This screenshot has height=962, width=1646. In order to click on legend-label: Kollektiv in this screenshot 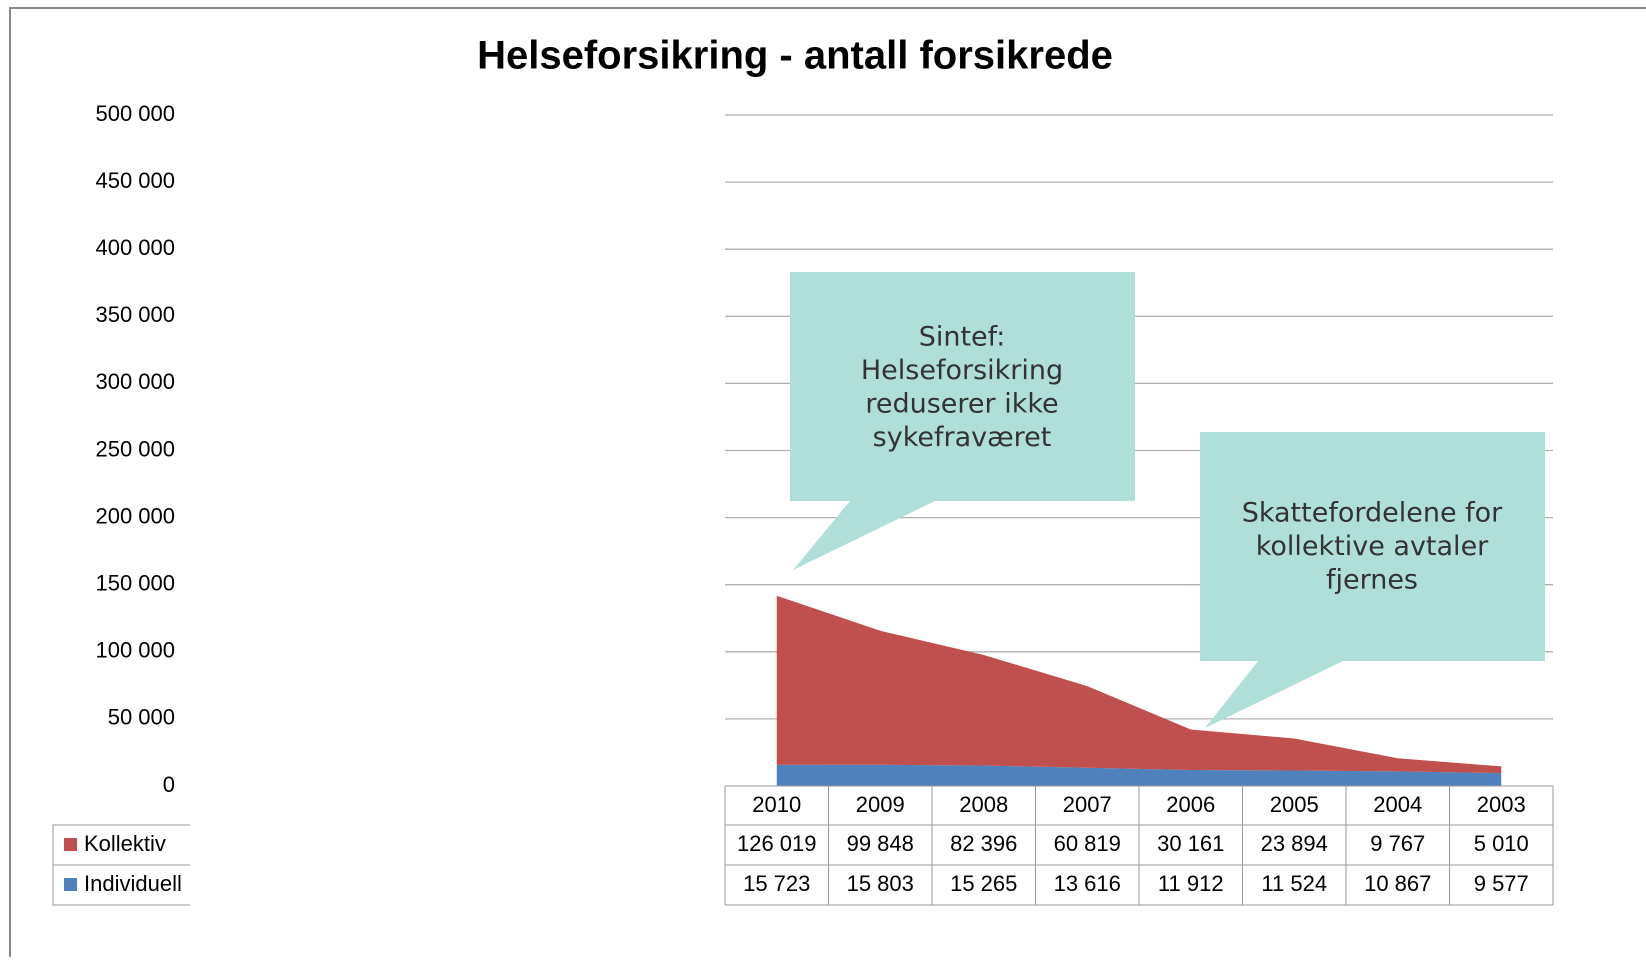, I will do `click(125, 843)`.